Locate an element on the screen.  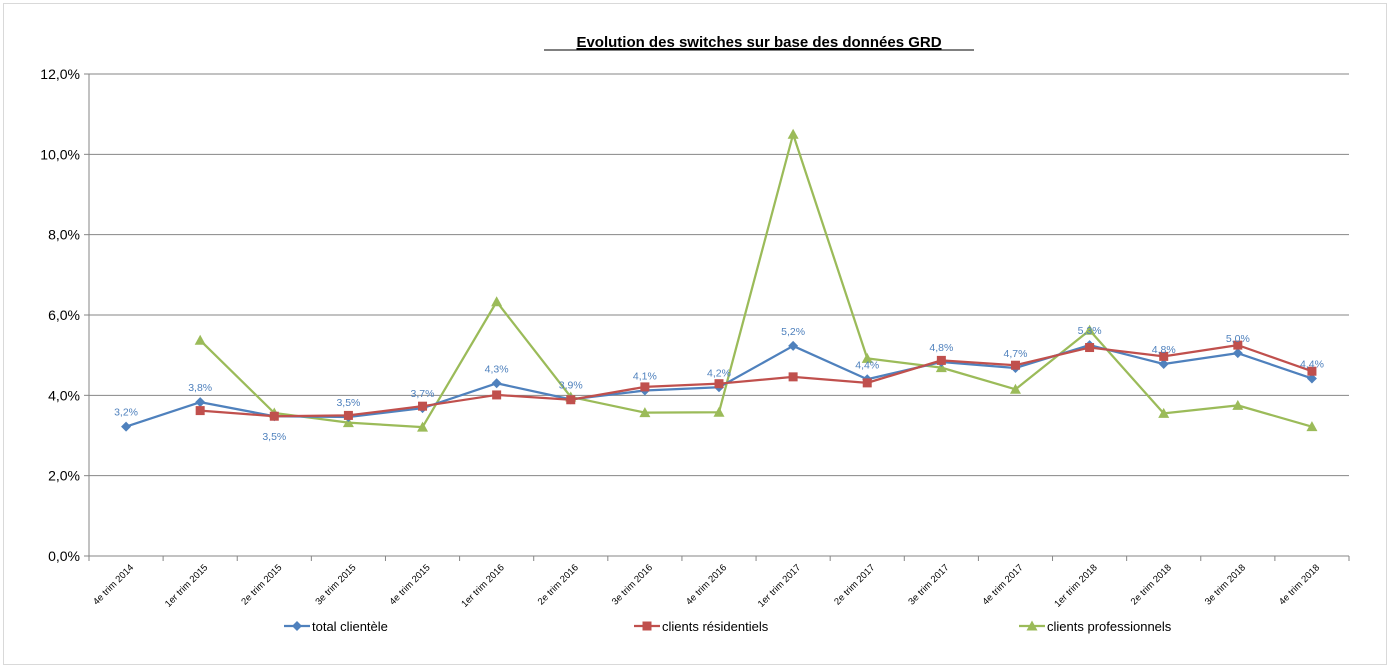
x-tick-label: 2e trim 2017 is located at coordinates (854, 584).